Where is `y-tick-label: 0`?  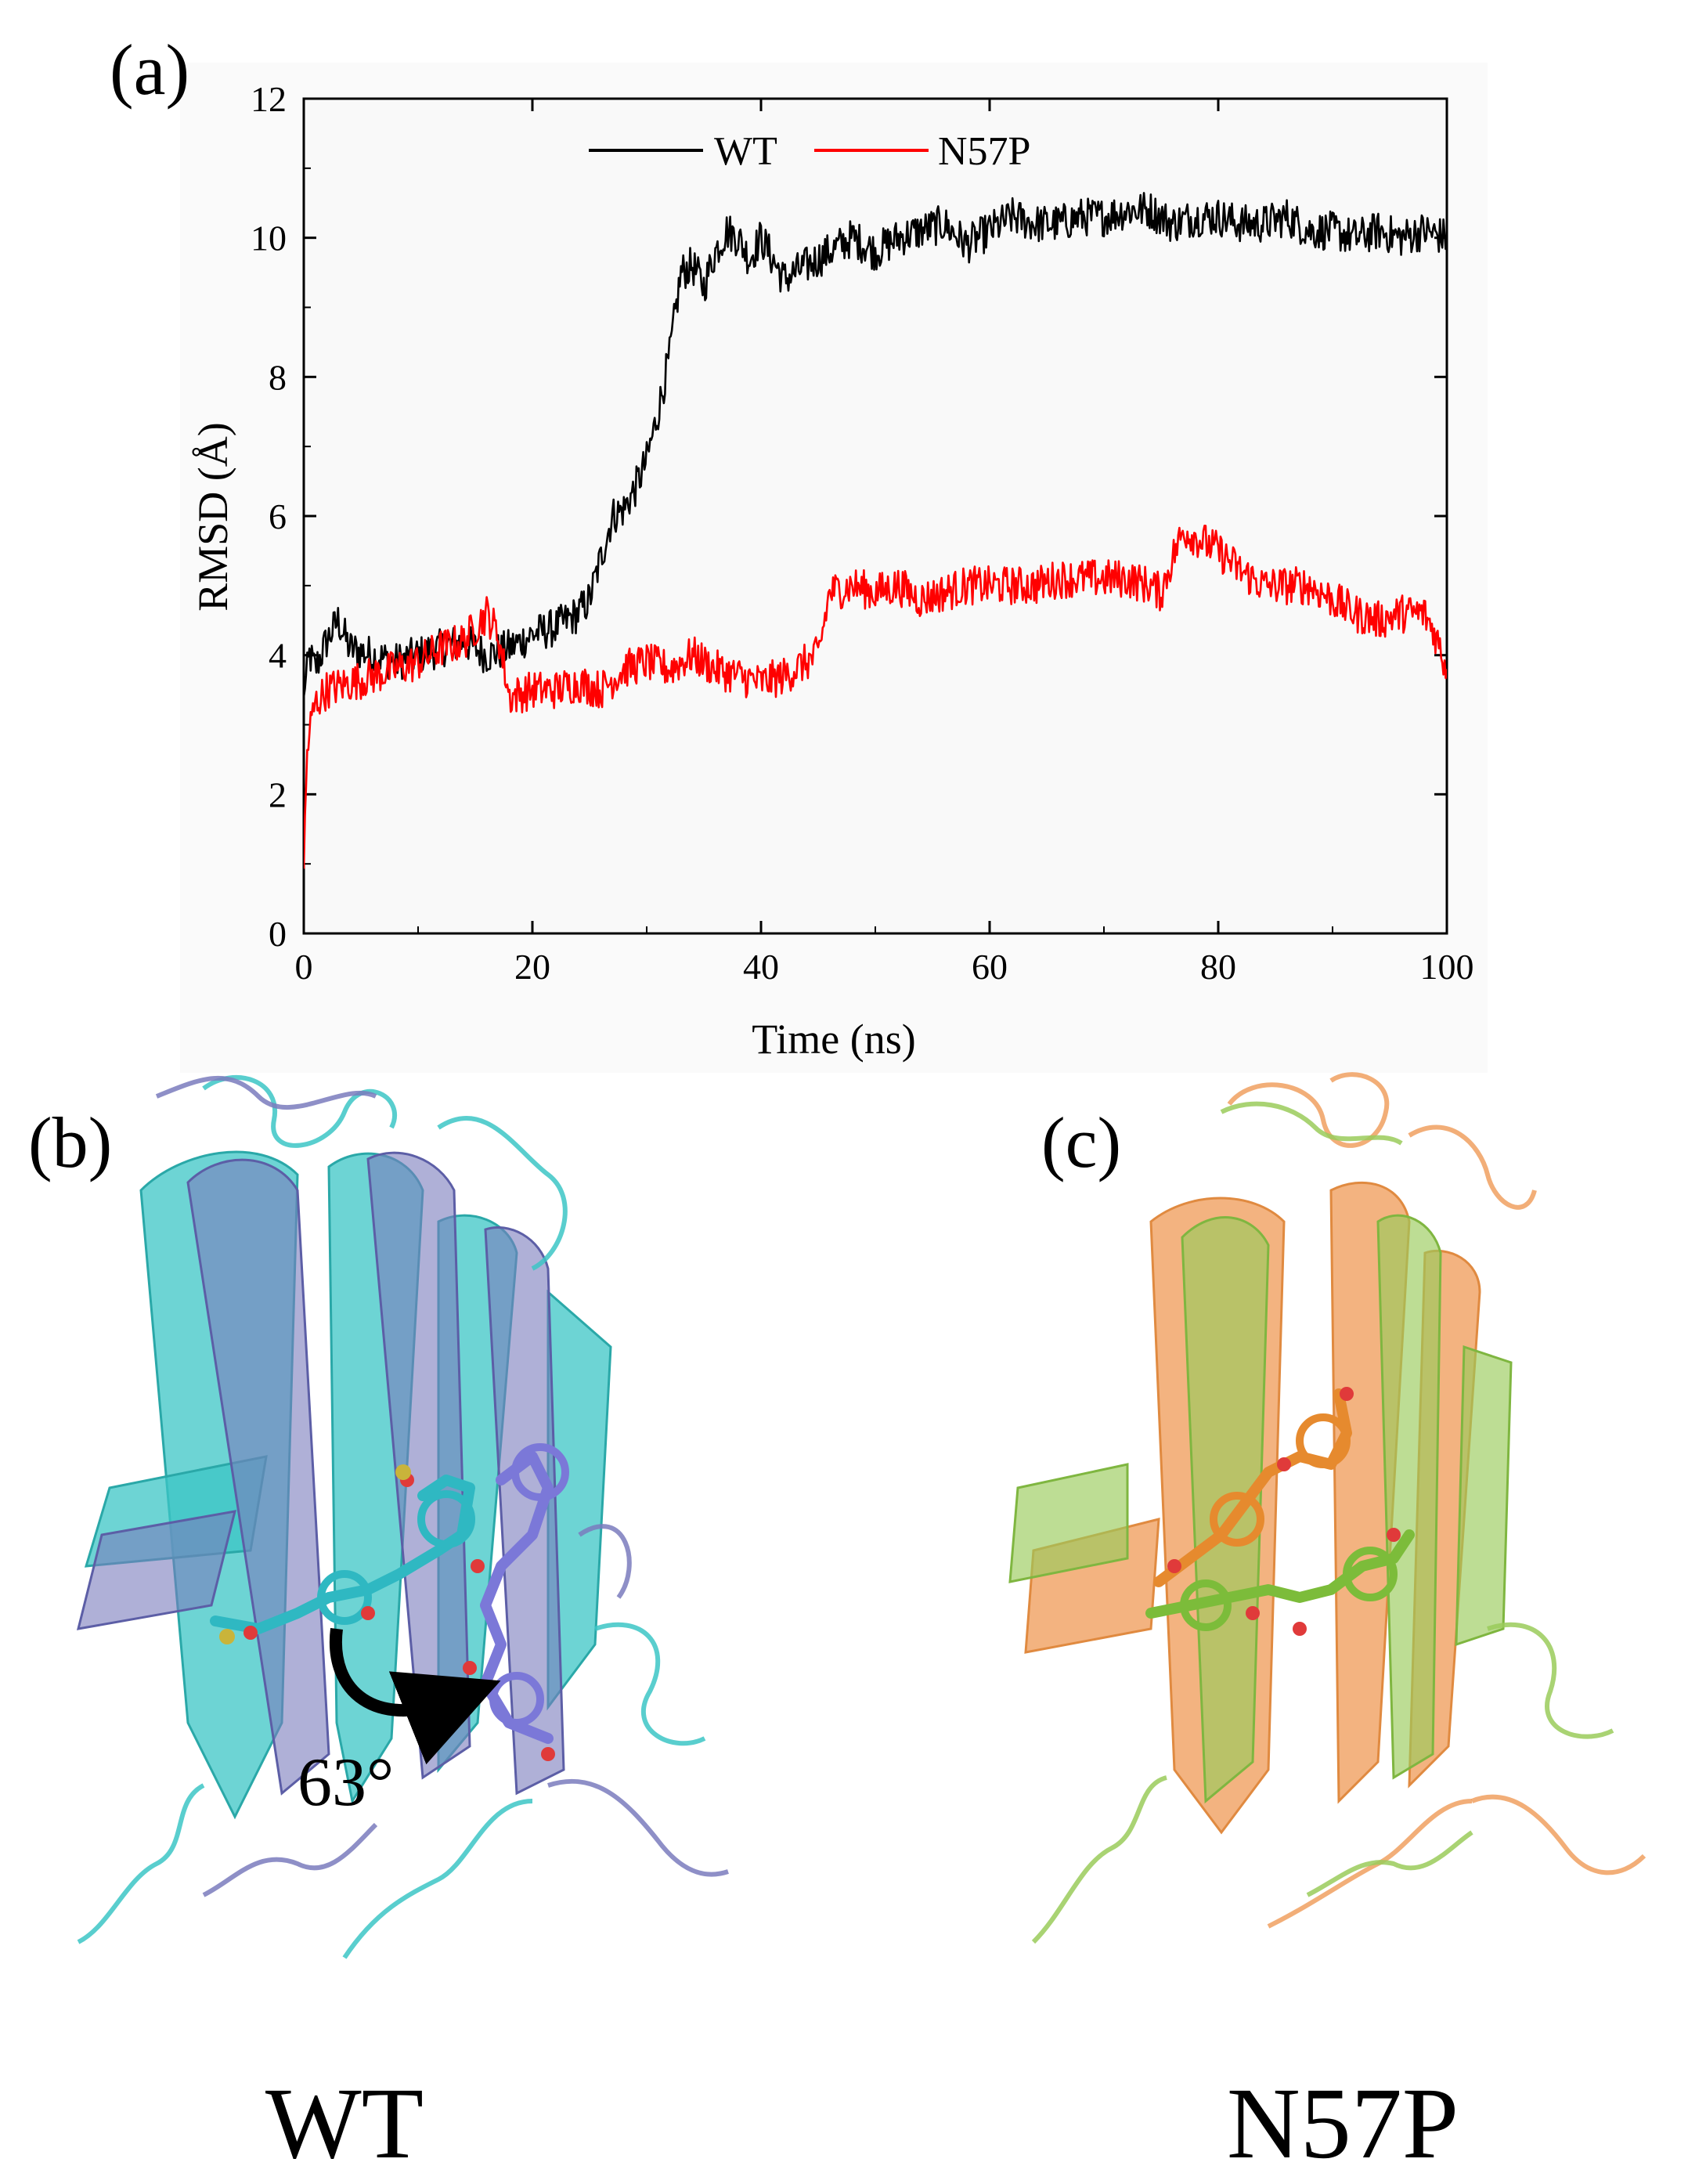
y-tick-label: 0 is located at coordinates (278, 934).